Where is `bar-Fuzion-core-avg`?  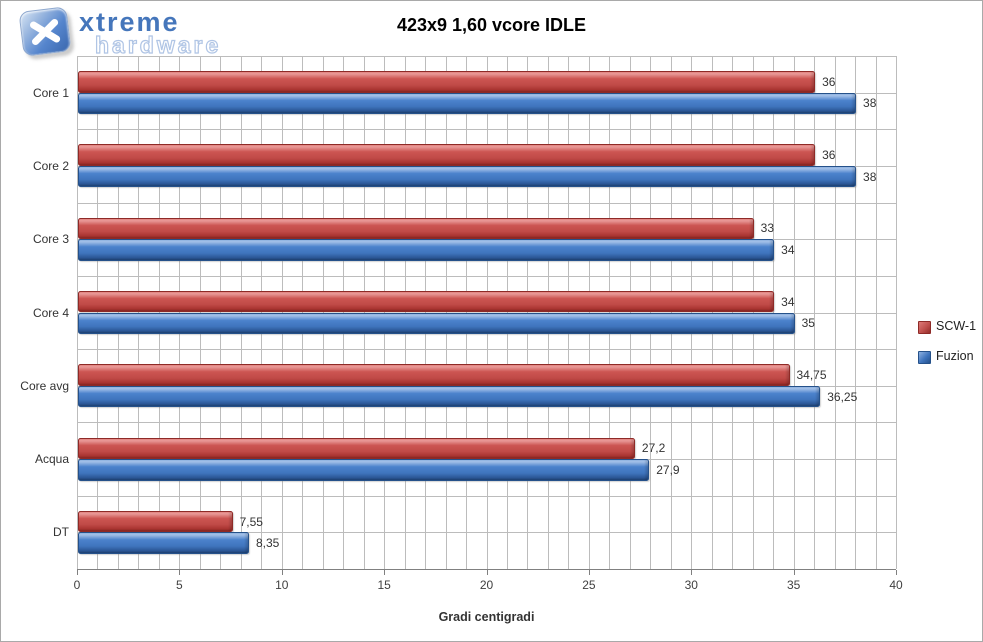
bar-Fuzion-core-avg is located at coordinates (449, 396).